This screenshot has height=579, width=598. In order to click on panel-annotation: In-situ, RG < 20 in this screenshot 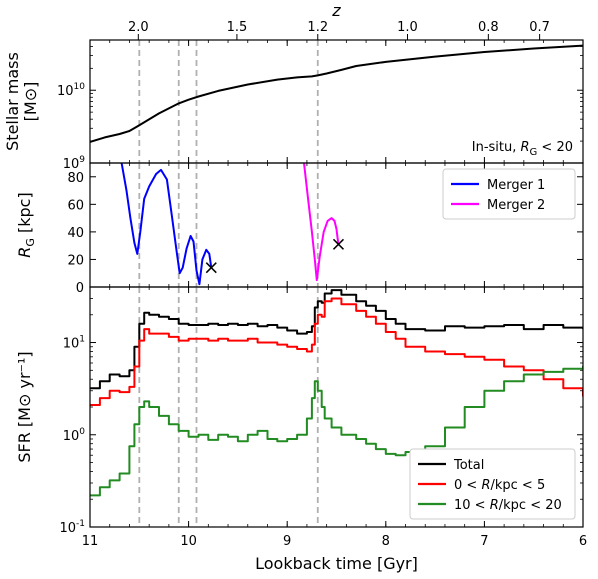, I will do `click(522, 149)`.